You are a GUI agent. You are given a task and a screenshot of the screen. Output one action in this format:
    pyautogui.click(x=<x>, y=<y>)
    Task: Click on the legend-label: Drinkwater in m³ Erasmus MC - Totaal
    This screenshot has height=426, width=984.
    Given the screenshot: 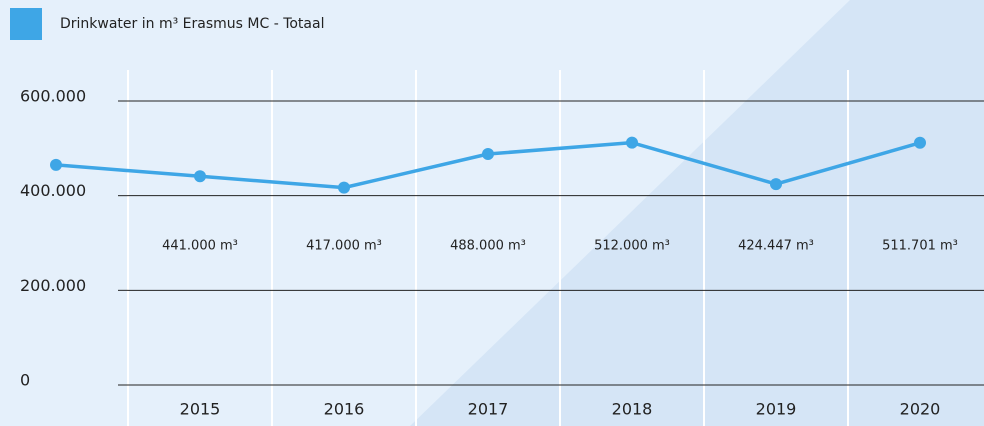 What is the action you would take?
    pyautogui.click(x=192, y=24)
    